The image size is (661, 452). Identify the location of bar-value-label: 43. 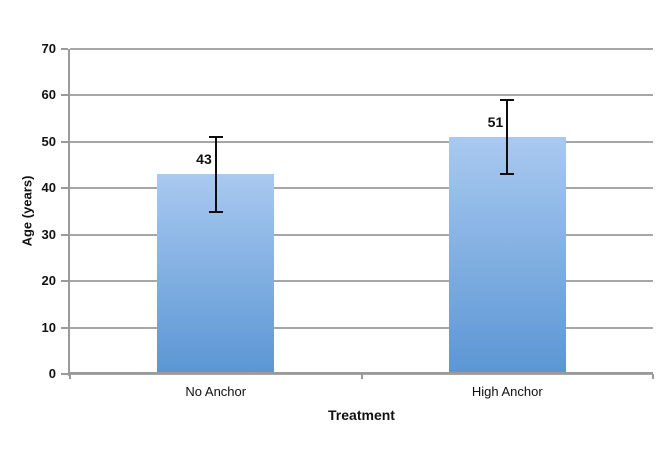
(204, 159).